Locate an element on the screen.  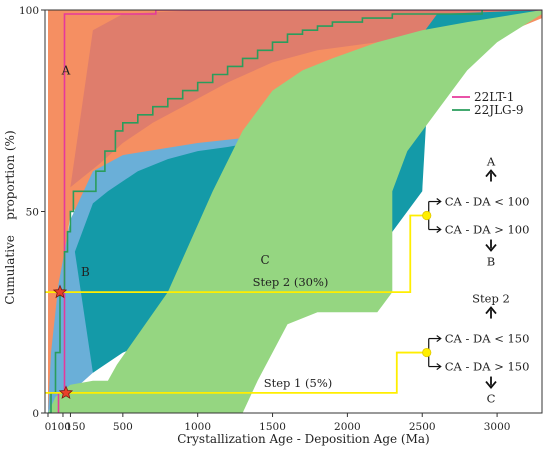
decision-down-target-1: B is located at coordinates (491, 262).